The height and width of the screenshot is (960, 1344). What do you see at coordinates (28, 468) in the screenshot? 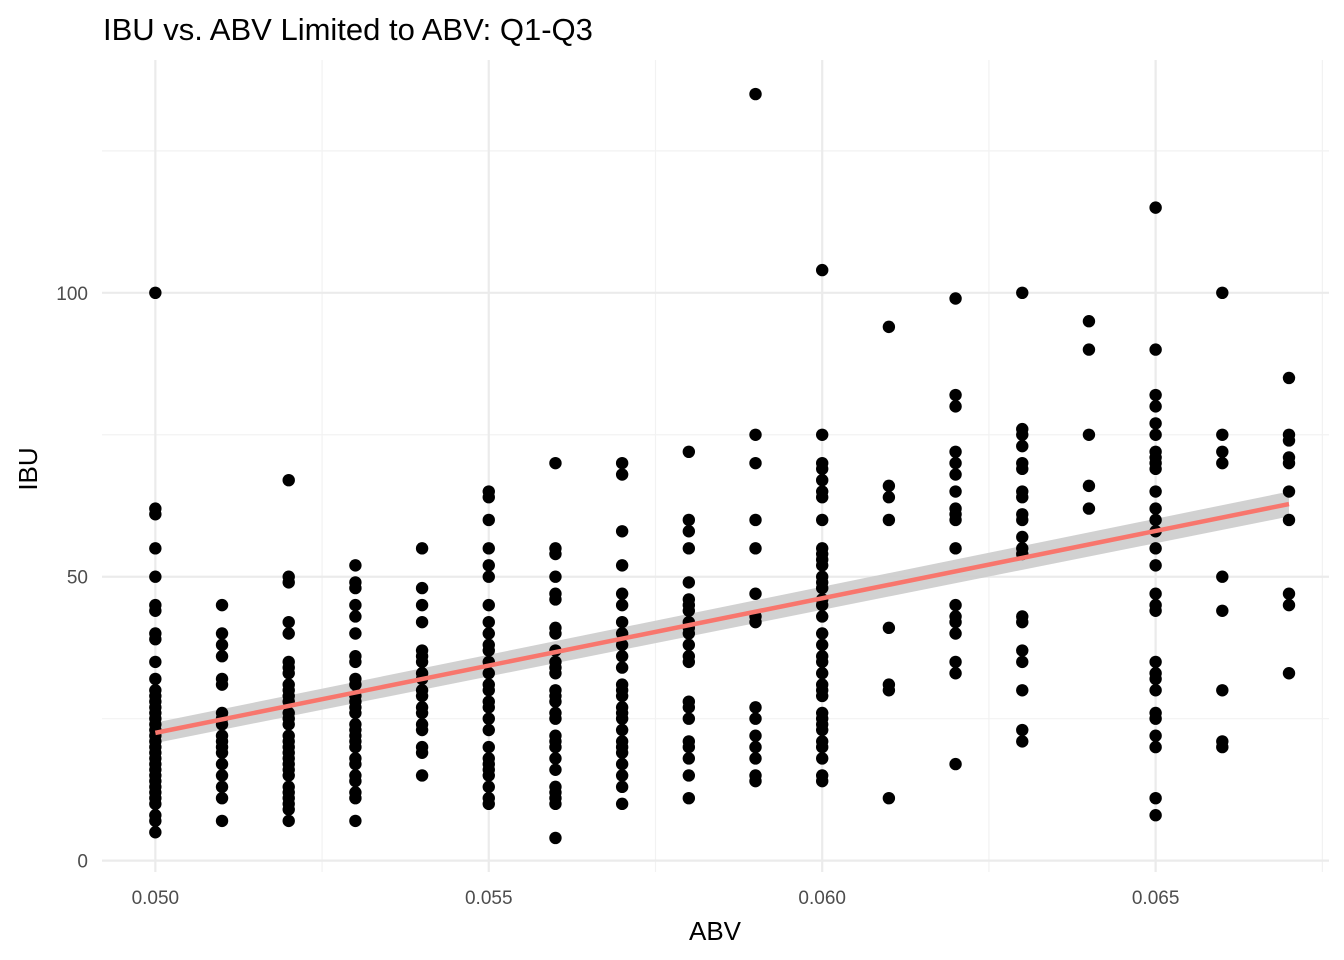
I see `y-axis-title: IBU` at bounding box center [28, 468].